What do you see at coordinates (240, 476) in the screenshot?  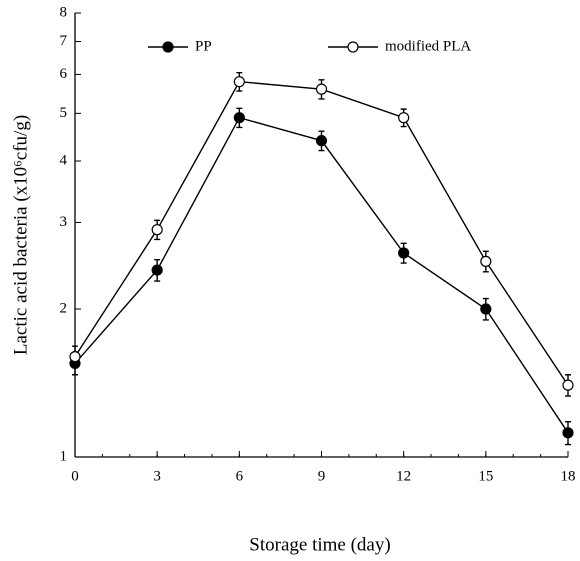 I see `x-tick-label: 6` at bounding box center [240, 476].